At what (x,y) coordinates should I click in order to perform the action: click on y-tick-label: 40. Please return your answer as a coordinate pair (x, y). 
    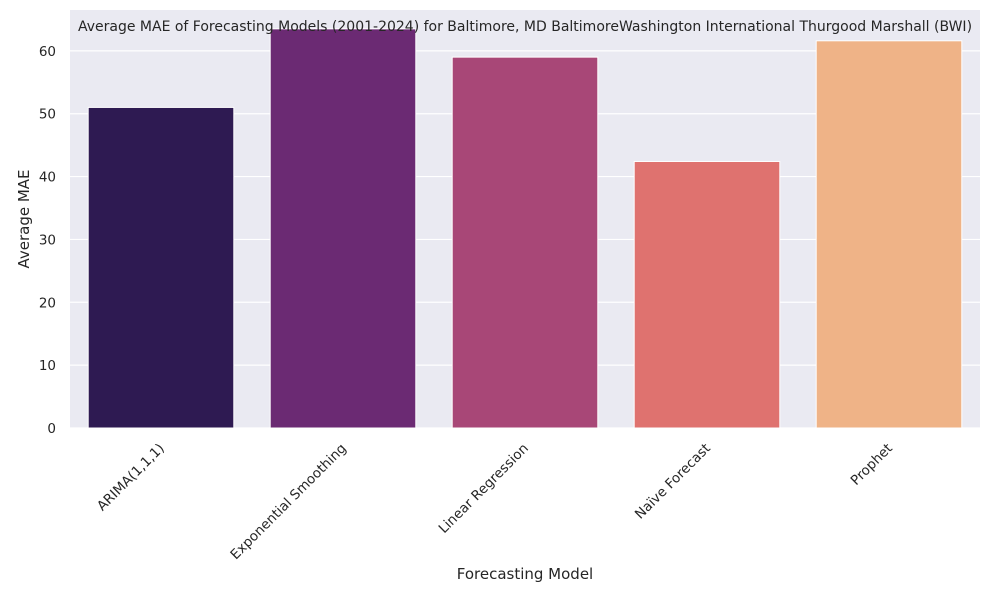
    Looking at the image, I should click on (47, 178).